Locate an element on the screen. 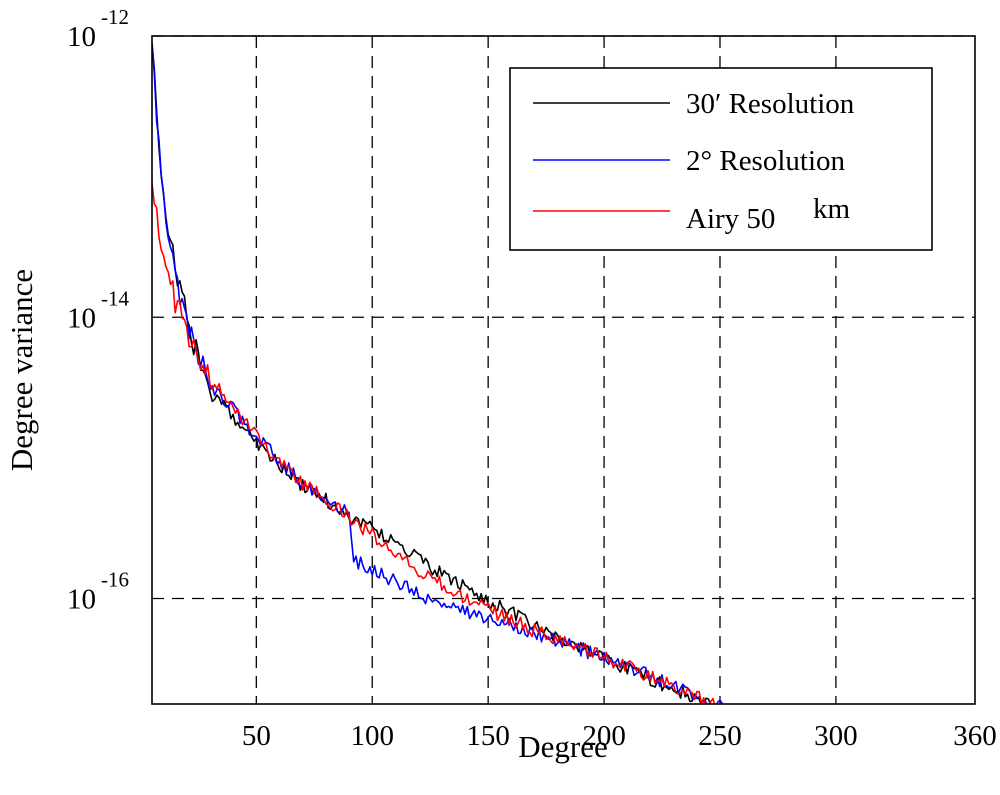 This screenshot has height=795, width=1000. x-tick-label-300: 300 is located at coordinates (836, 736).